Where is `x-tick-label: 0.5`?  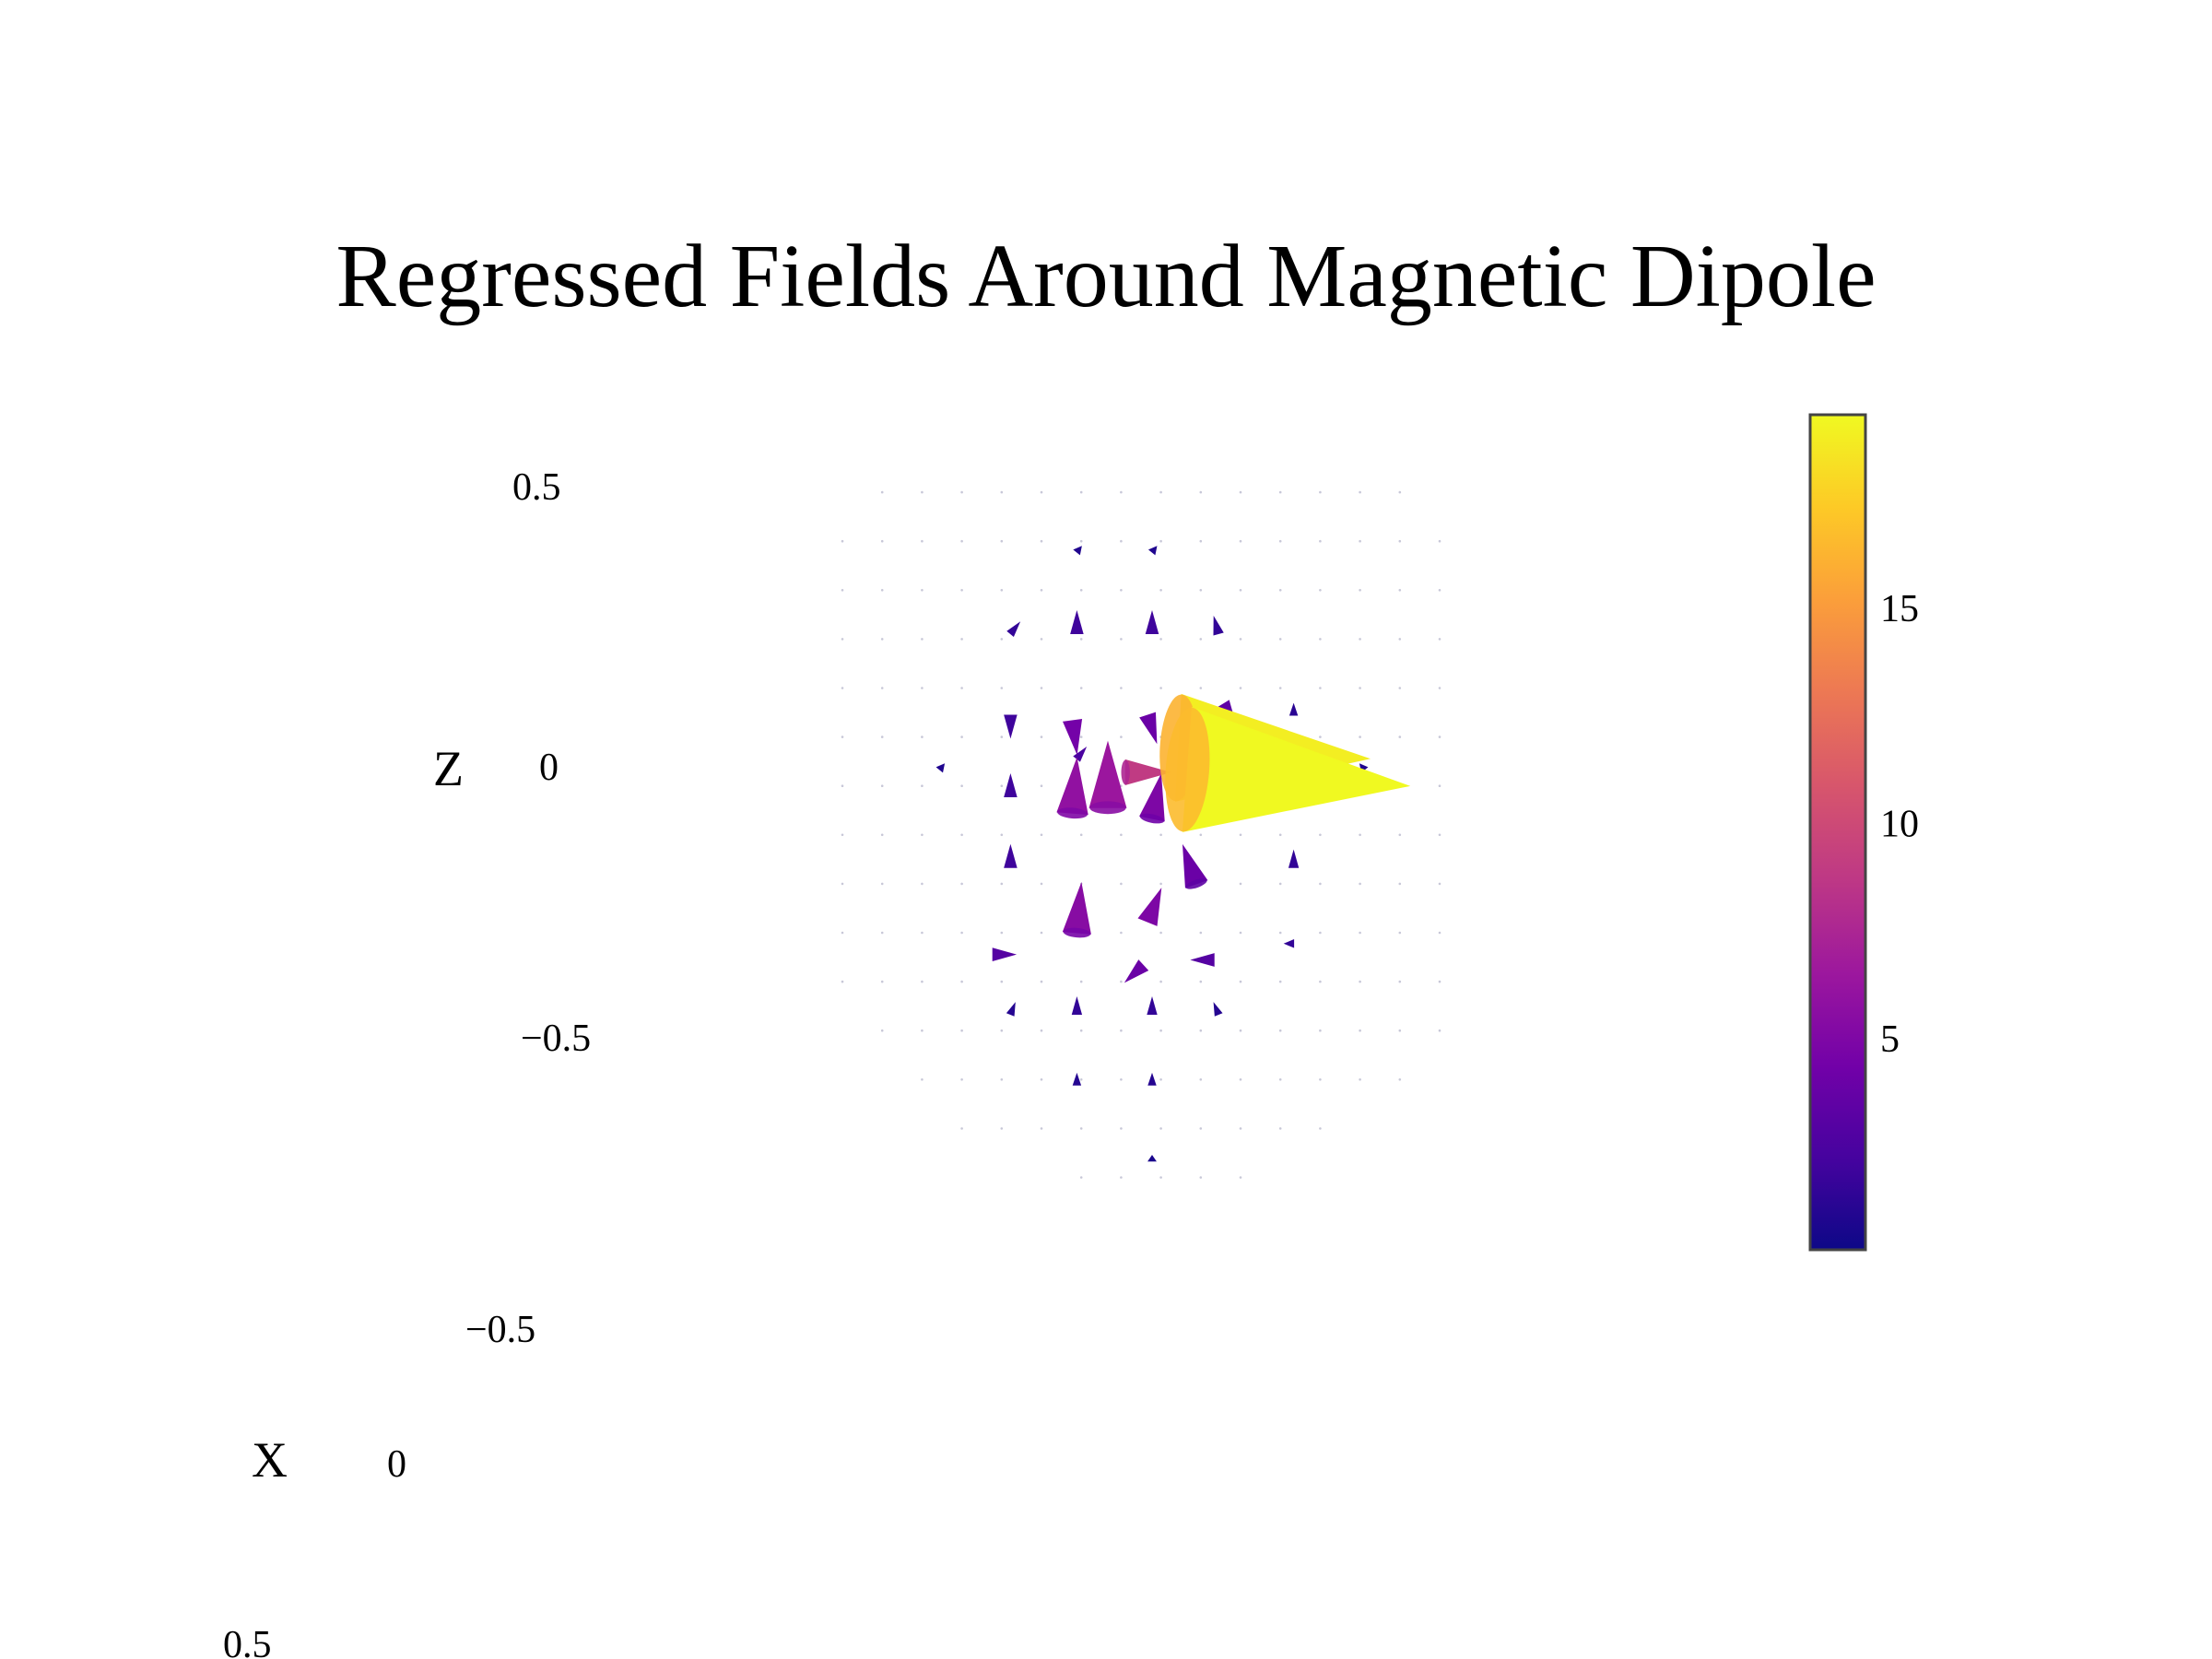
x-tick-label: 0.5 is located at coordinates (247, 1641).